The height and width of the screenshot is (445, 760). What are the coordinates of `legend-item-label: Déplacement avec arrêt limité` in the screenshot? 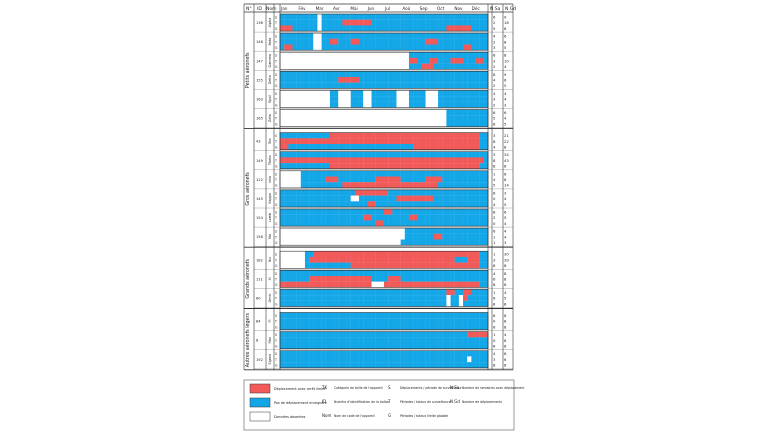 It's located at (300, 389).